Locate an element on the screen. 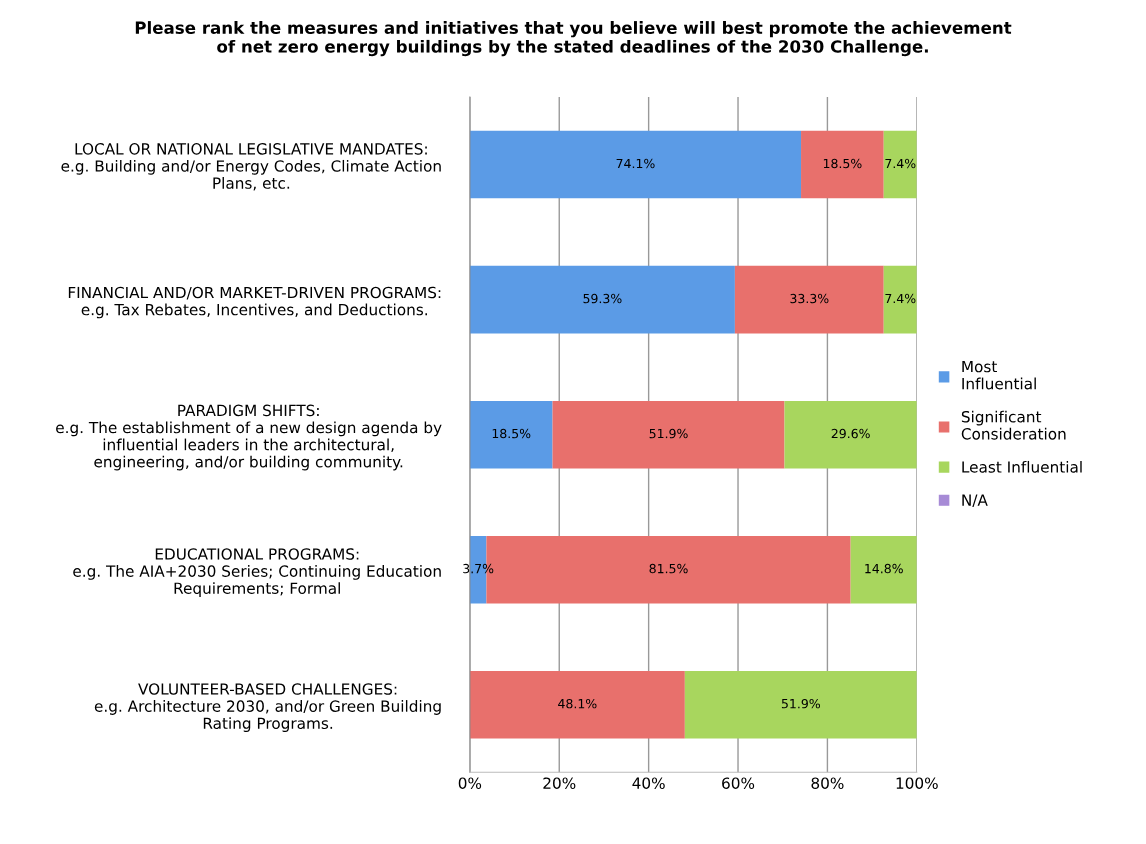 The width and height of the screenshot is (1146, 844). data-label: 81.5% is located at coordinates (668, 568).